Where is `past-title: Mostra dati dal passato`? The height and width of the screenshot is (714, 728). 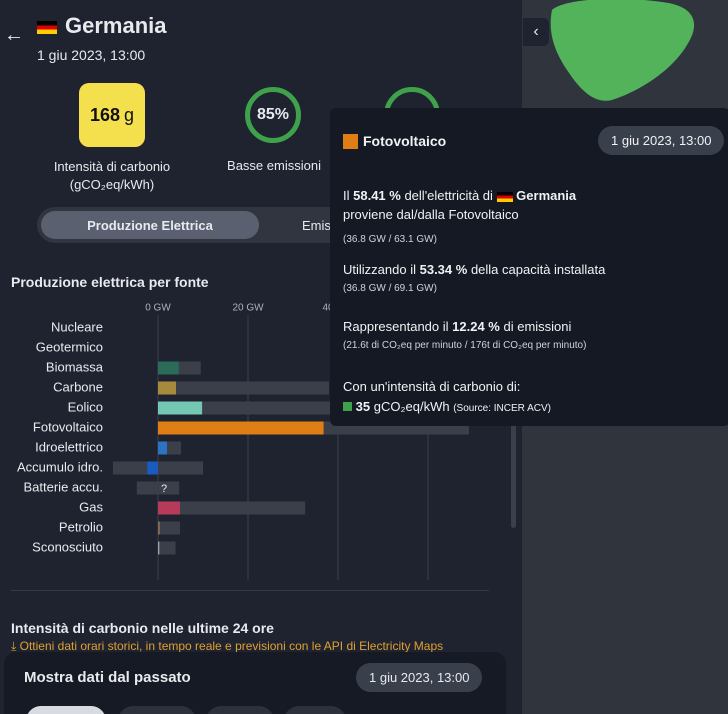 past-title: Mostra dati dal passato is located at coordinates (107, 677).